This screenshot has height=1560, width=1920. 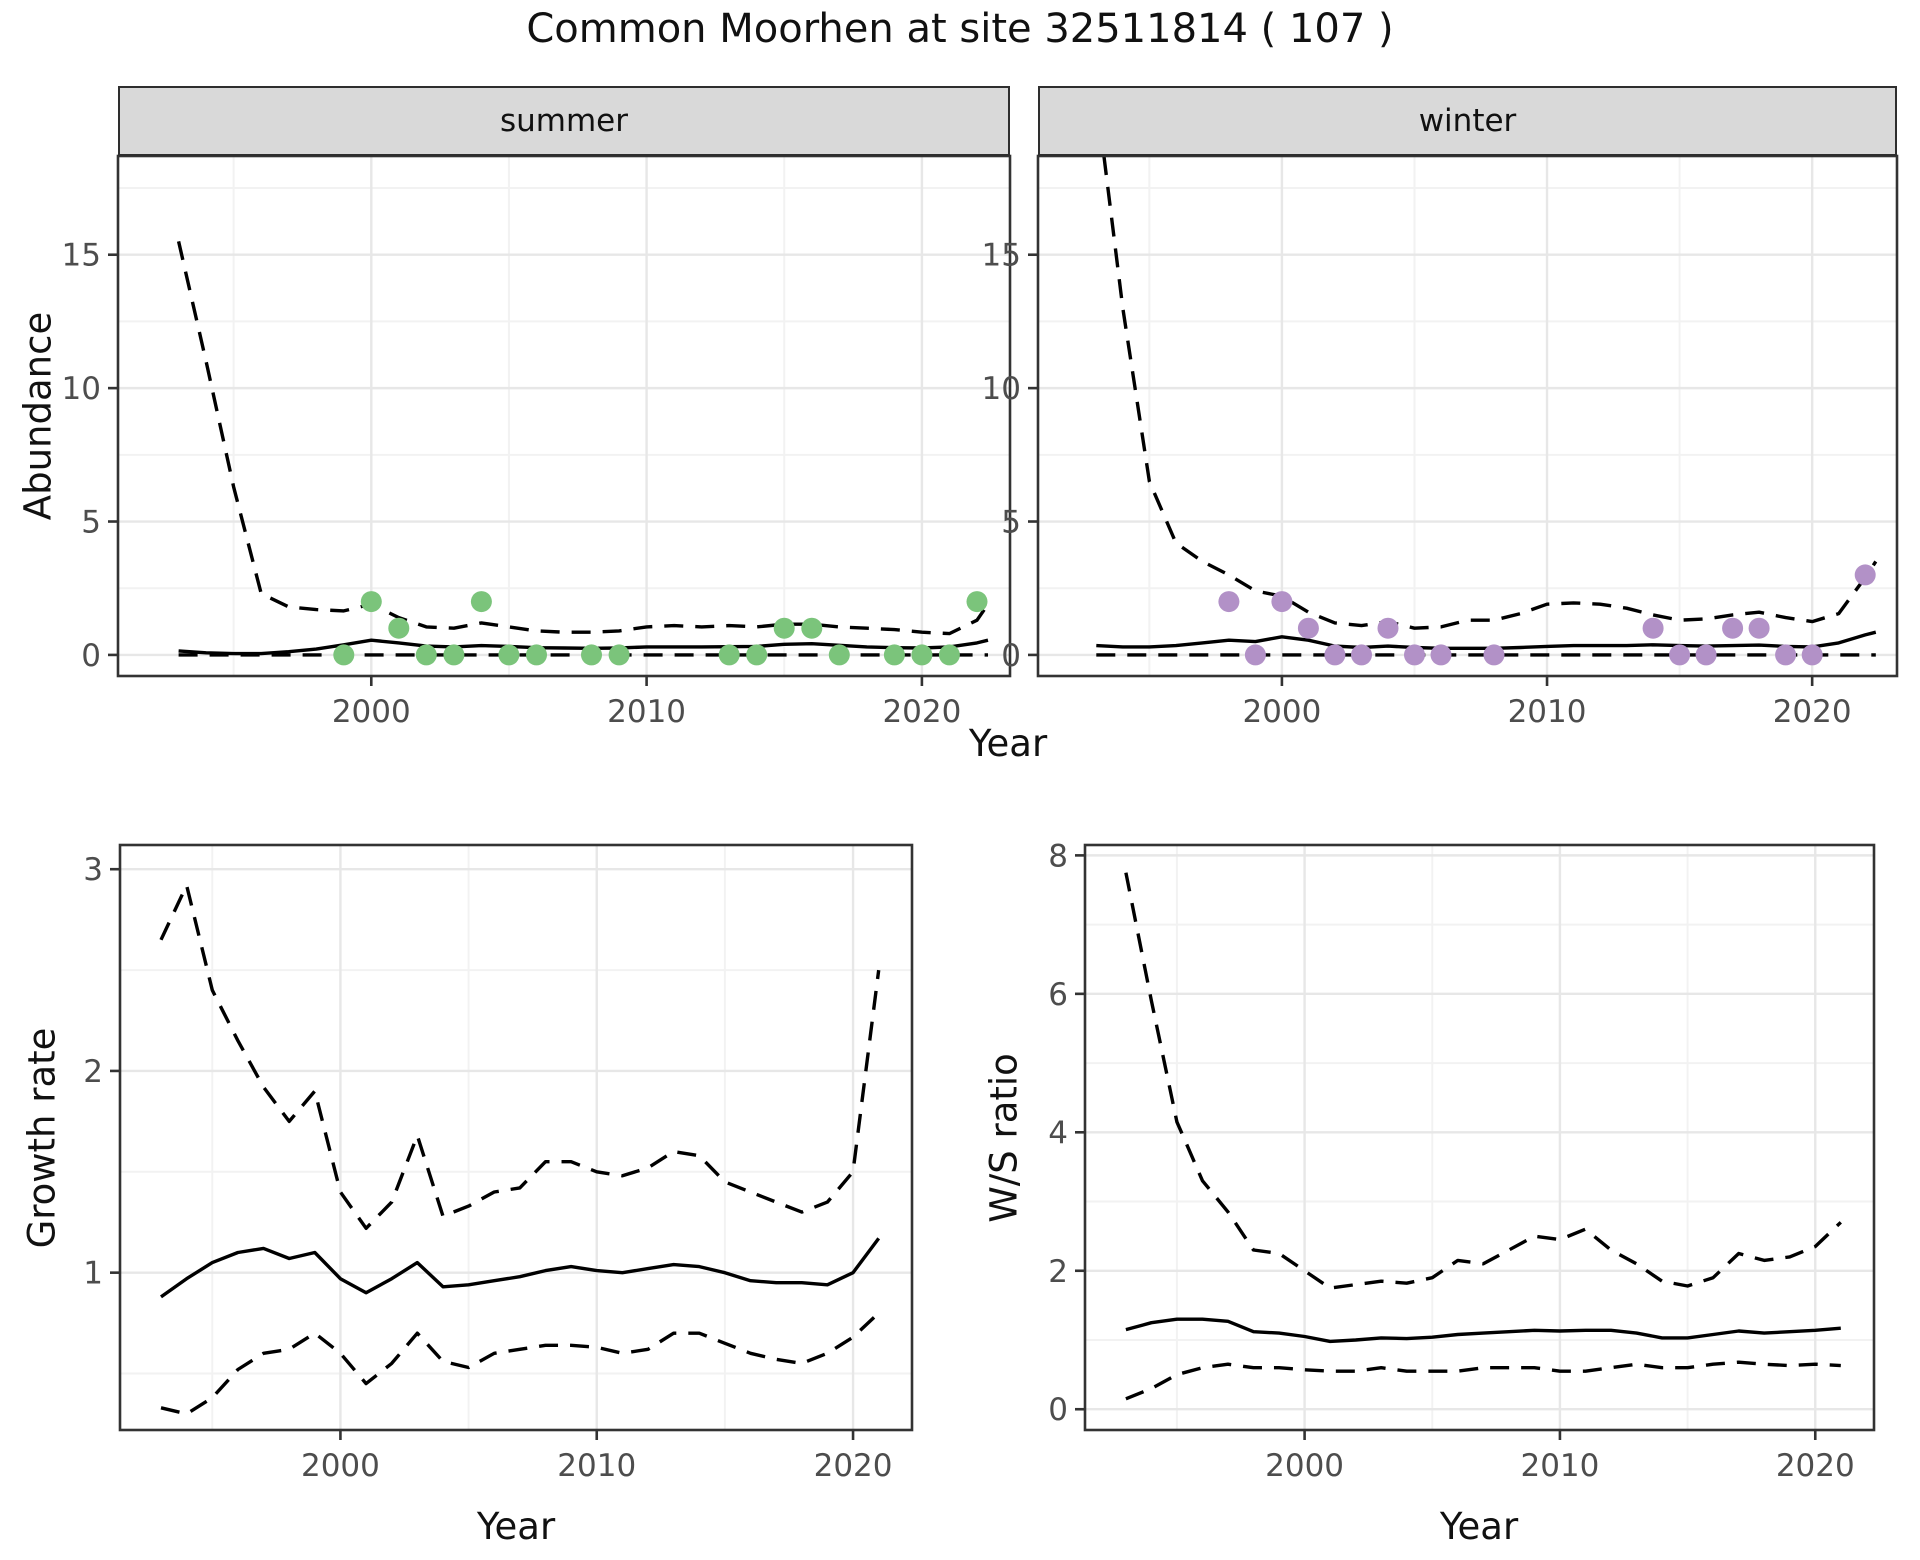 What do you see at coordinates (1008, 743) in the screenshot?
I see `top-year-axis-label: Year` at bounding box center [1008, 743].